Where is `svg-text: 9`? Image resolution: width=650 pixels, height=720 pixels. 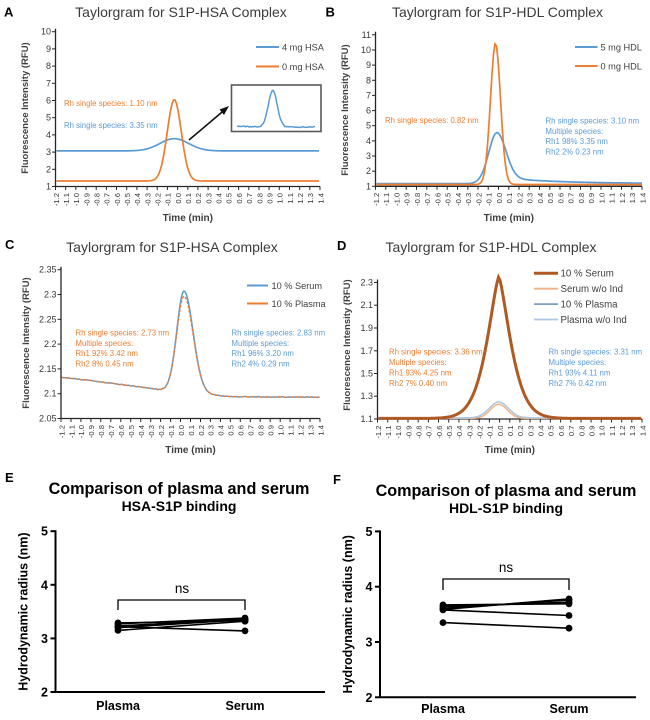 svg-text: 9 is located at coordinates (368, 65).